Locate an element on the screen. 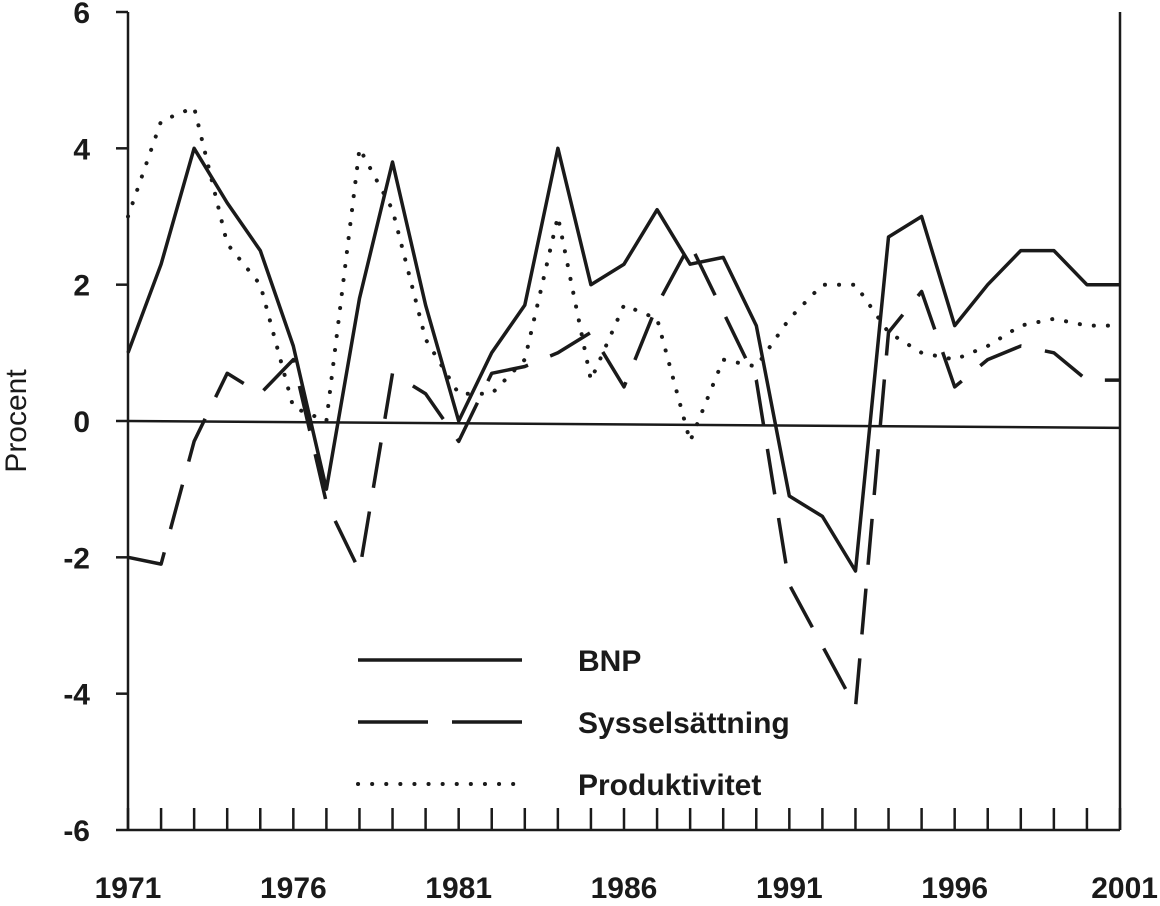 The width and height of the screenshot is (1160, 906). y-tick-label: 6 is located at coordinates (81, 15).